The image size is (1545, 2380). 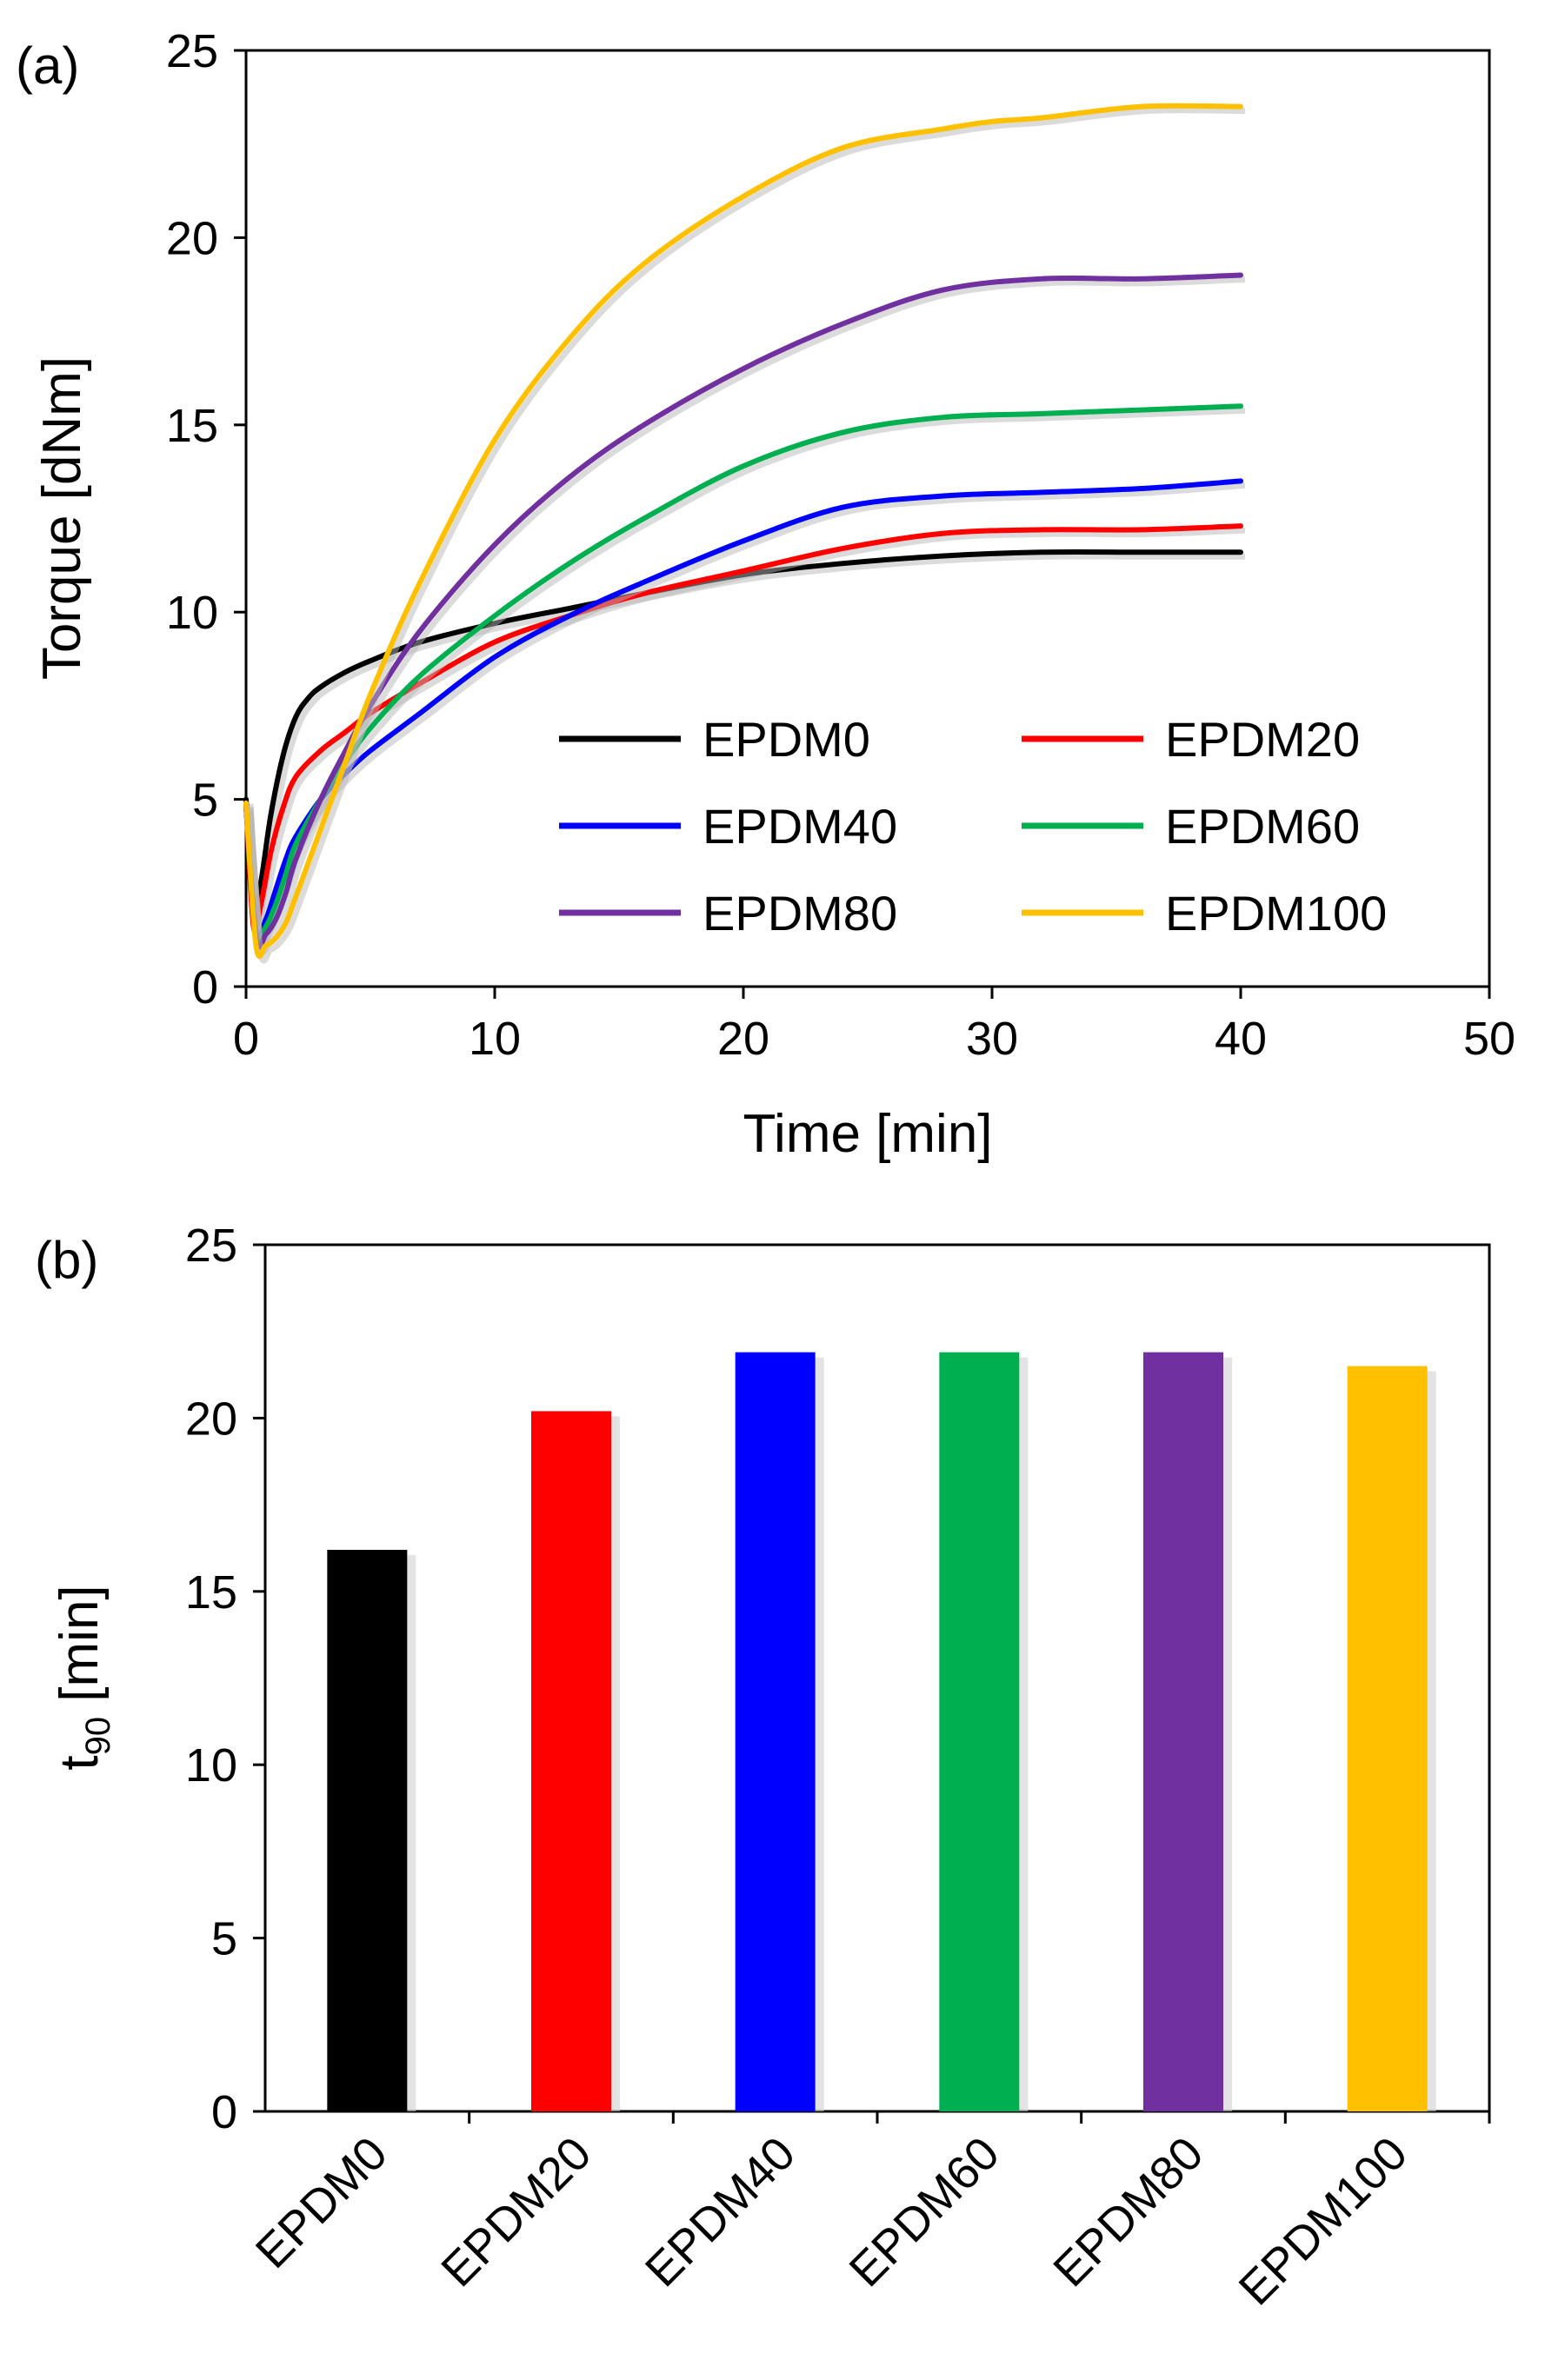 I want to click on y-tick-label: 20, so click(x=192, y=238).